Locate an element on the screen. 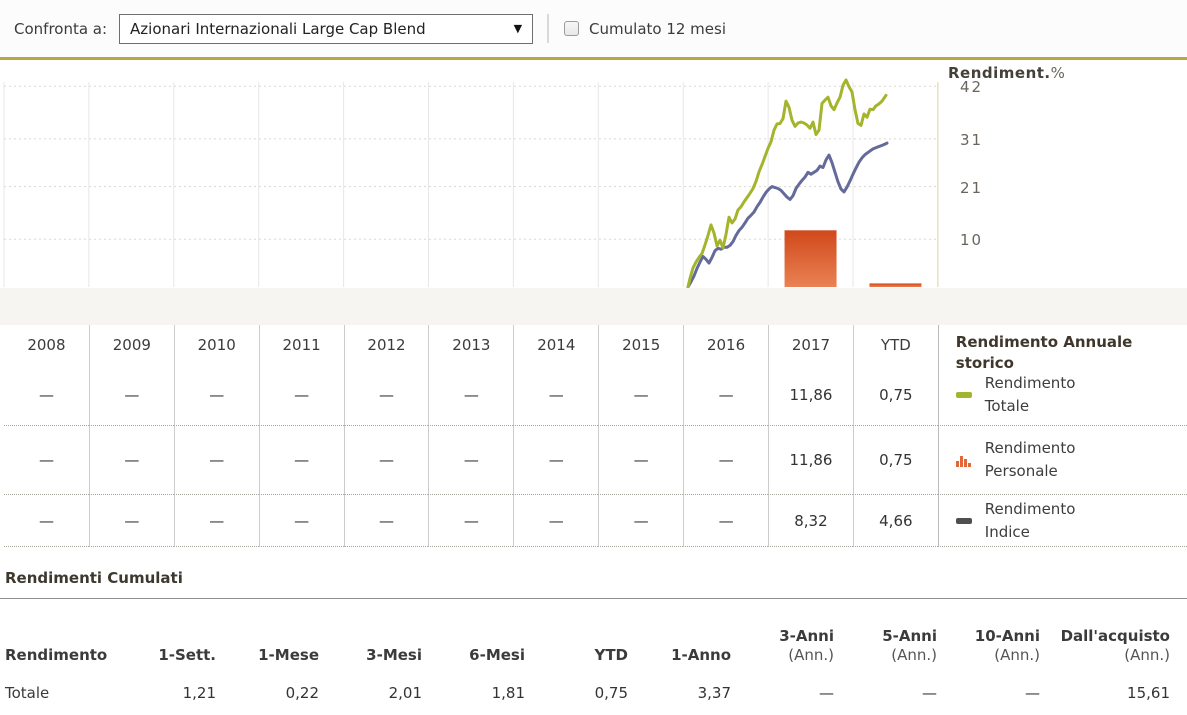  section-gap is located at coordinates (593, 306).